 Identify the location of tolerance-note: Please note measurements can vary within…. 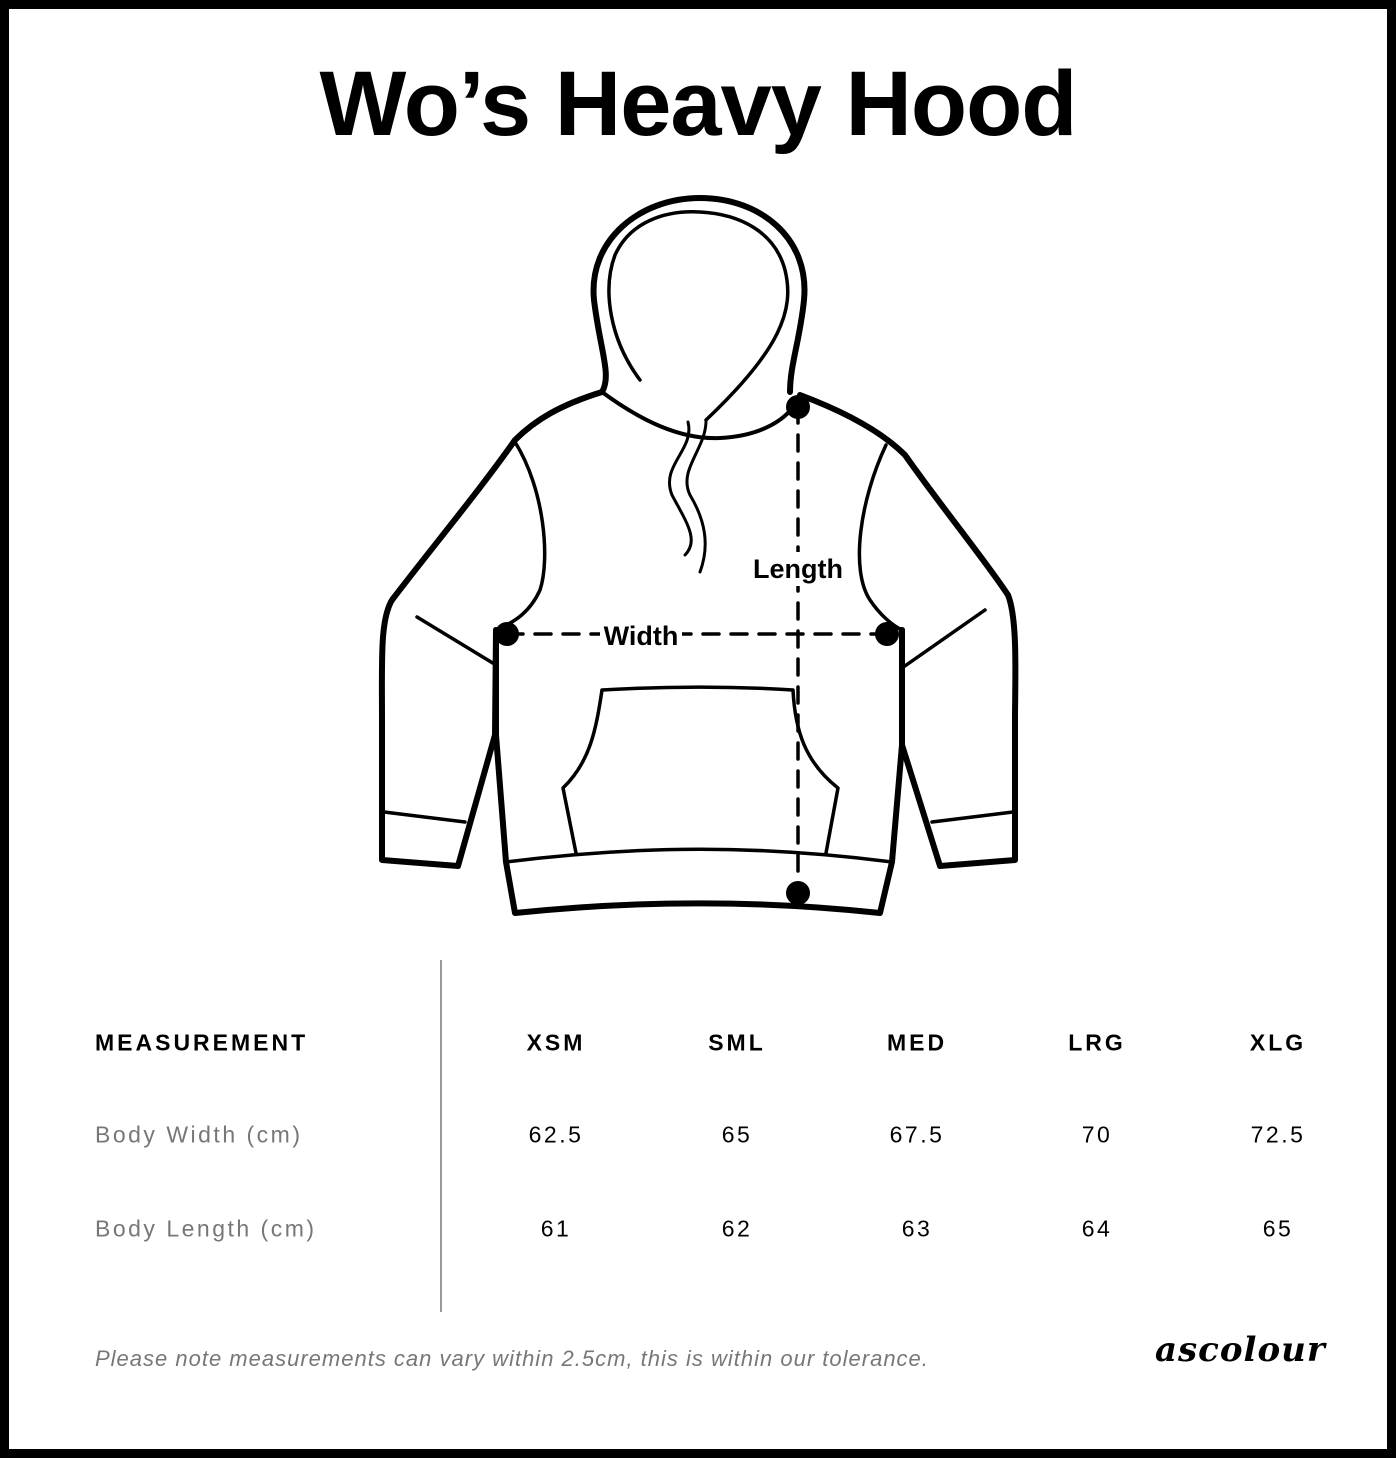
(512, 1358).